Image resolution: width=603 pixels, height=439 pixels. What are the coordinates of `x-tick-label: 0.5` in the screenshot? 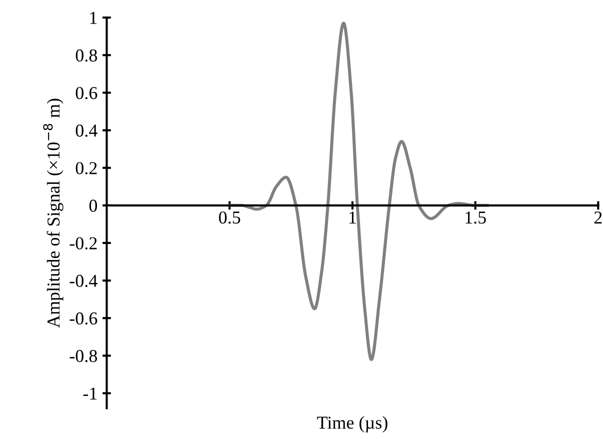 It's located at (229, 217).